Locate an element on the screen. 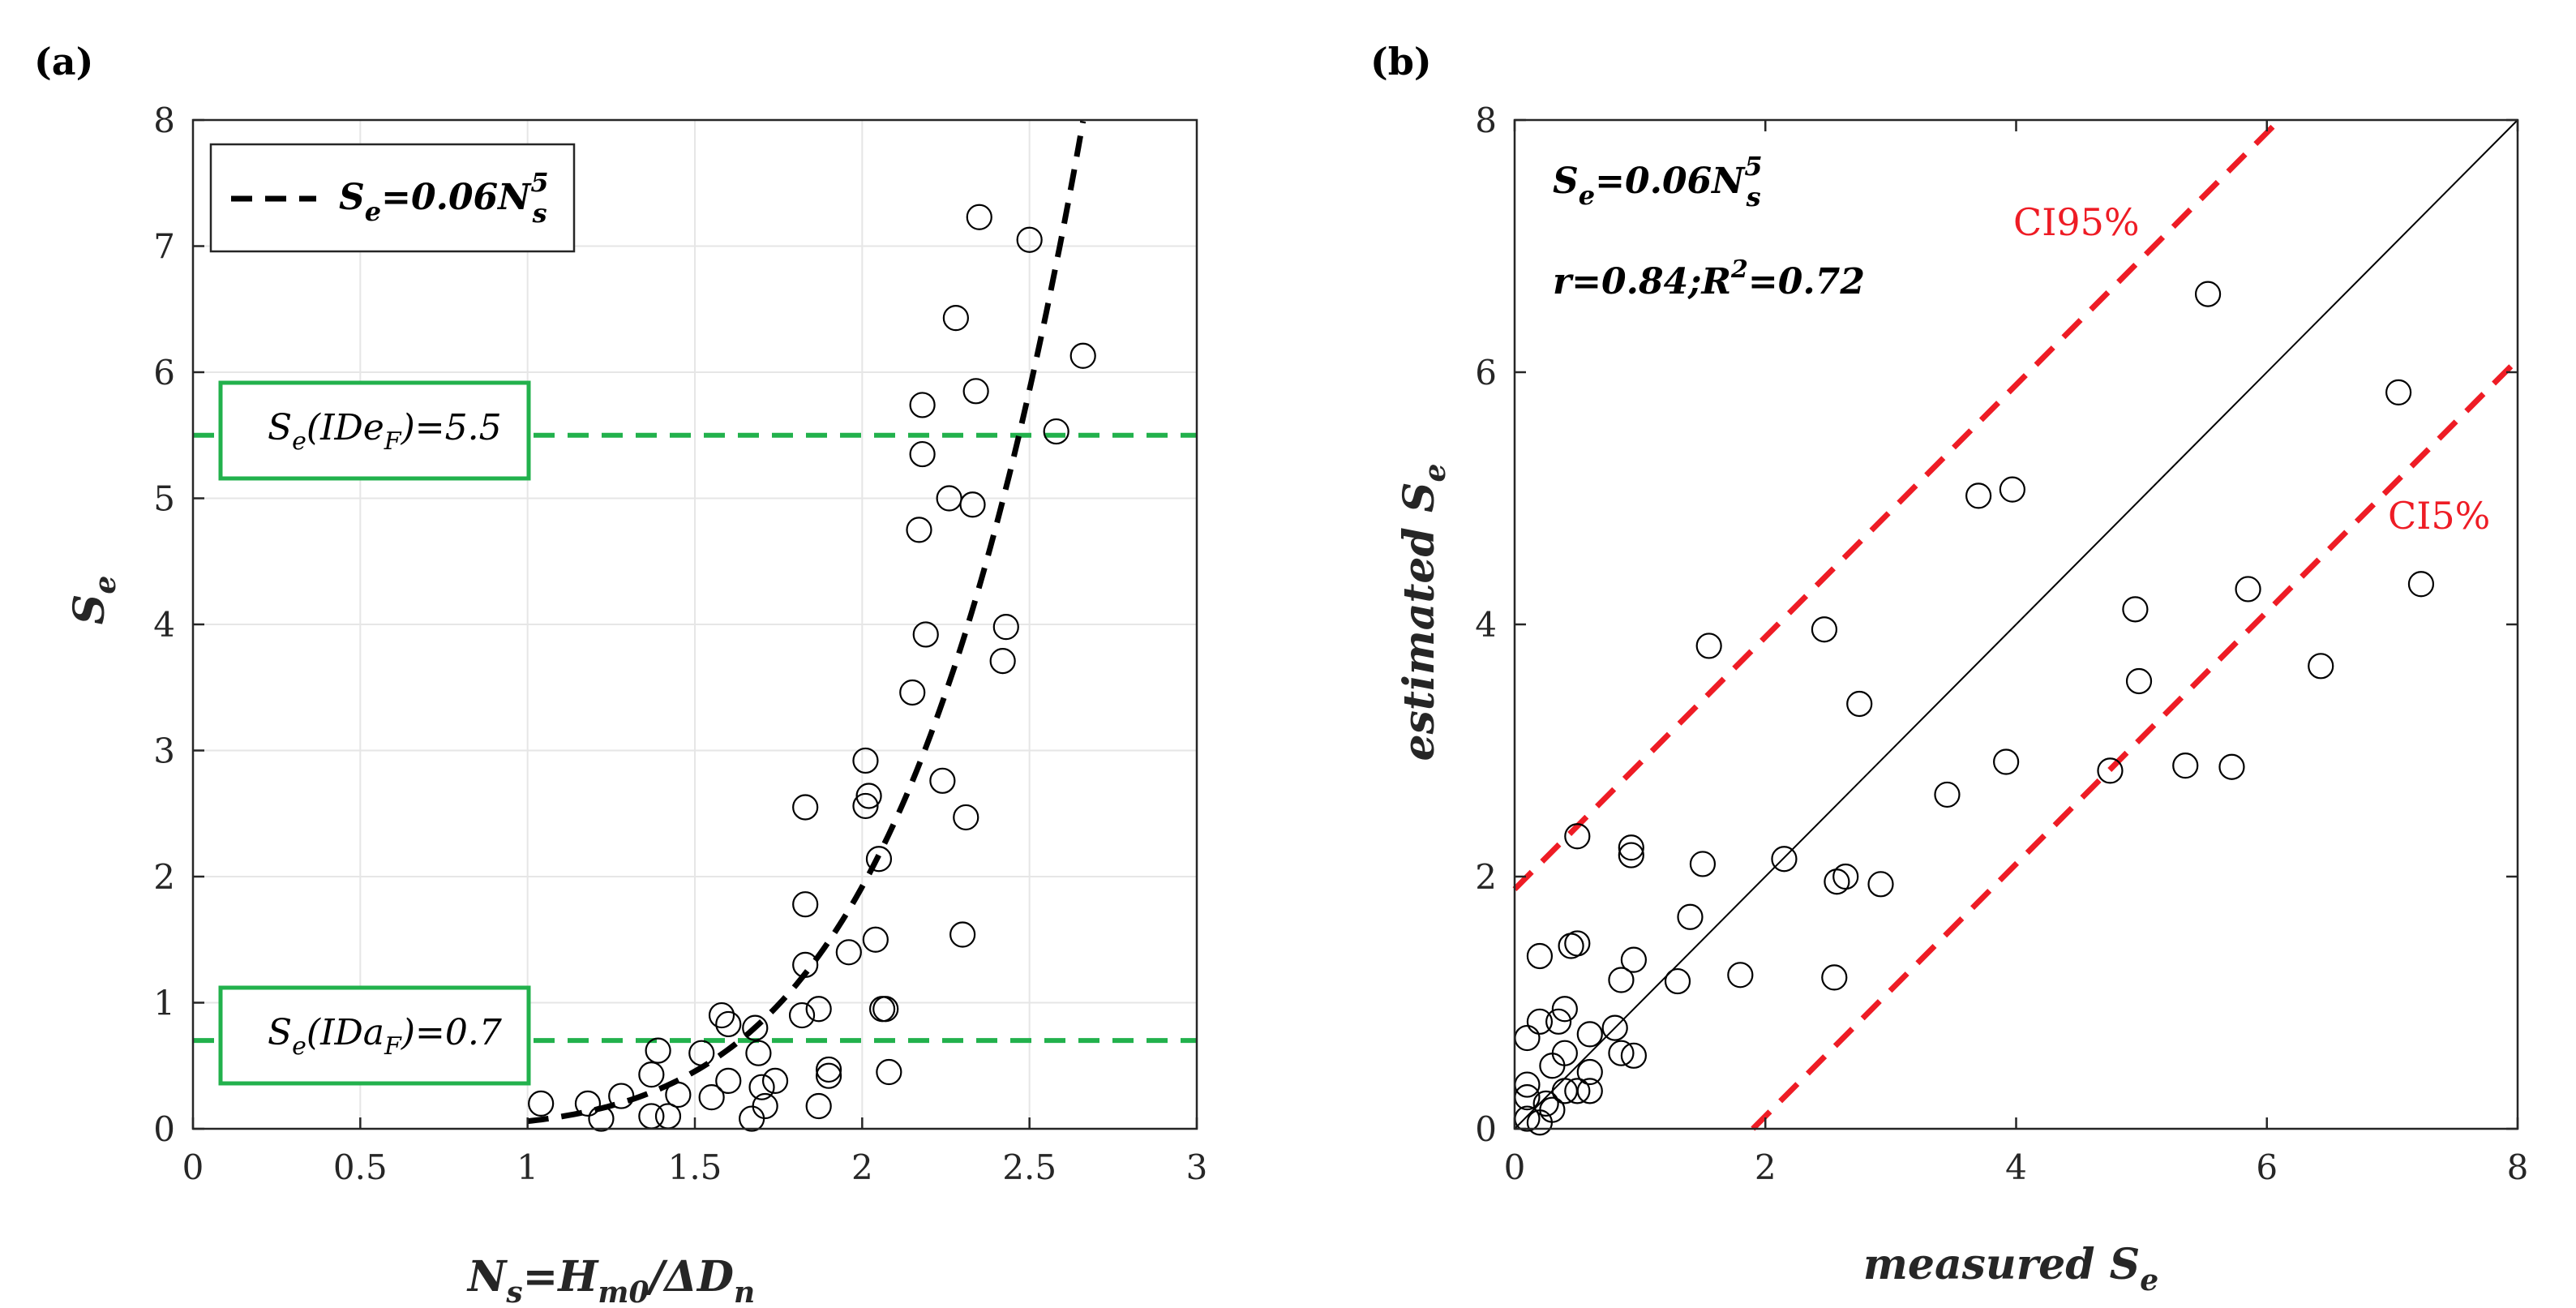  ci5-label: CI5% is located at coordinates (2439, 516).